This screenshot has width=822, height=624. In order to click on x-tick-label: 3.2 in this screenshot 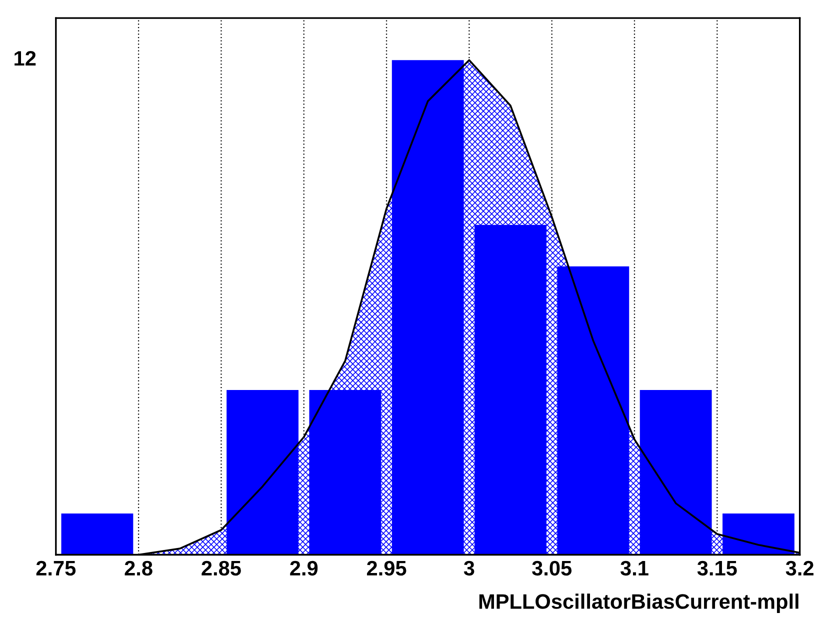, I will do `click(800, 568)`.